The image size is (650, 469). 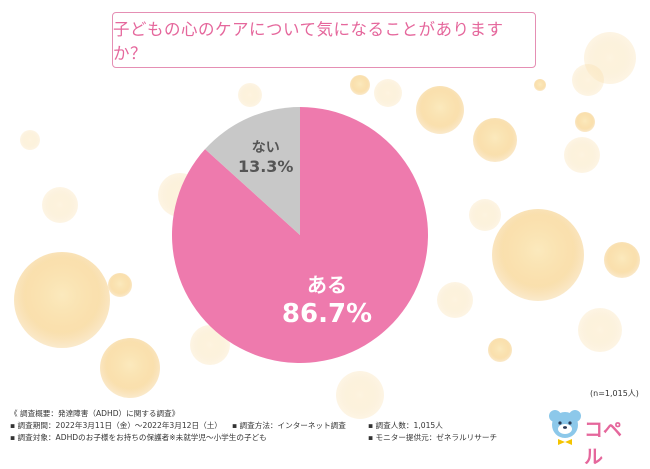 What do you see at coordinates (266, 148) in the screenshot?
I see `slice-label-no: ない` at bounding box center [266, 148].